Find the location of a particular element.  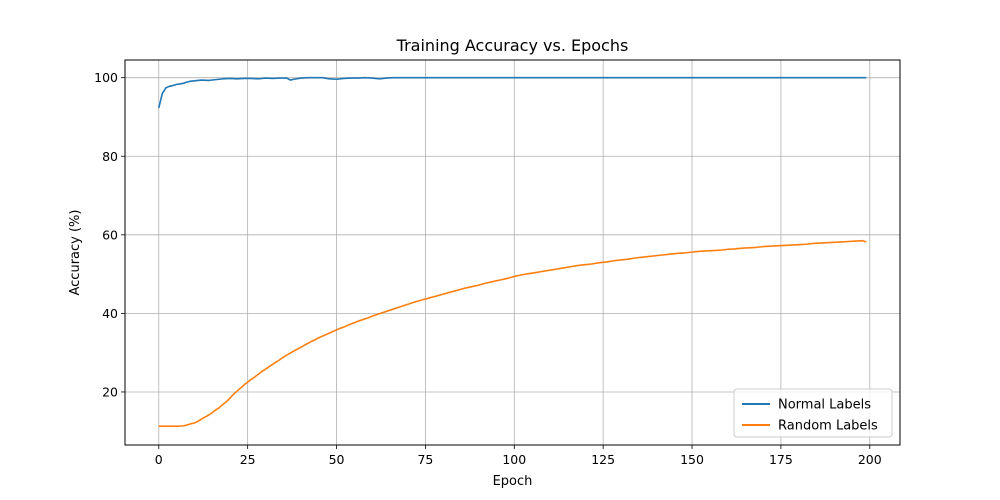

x-tick-label: 175 is located at coordinates (781, 459).